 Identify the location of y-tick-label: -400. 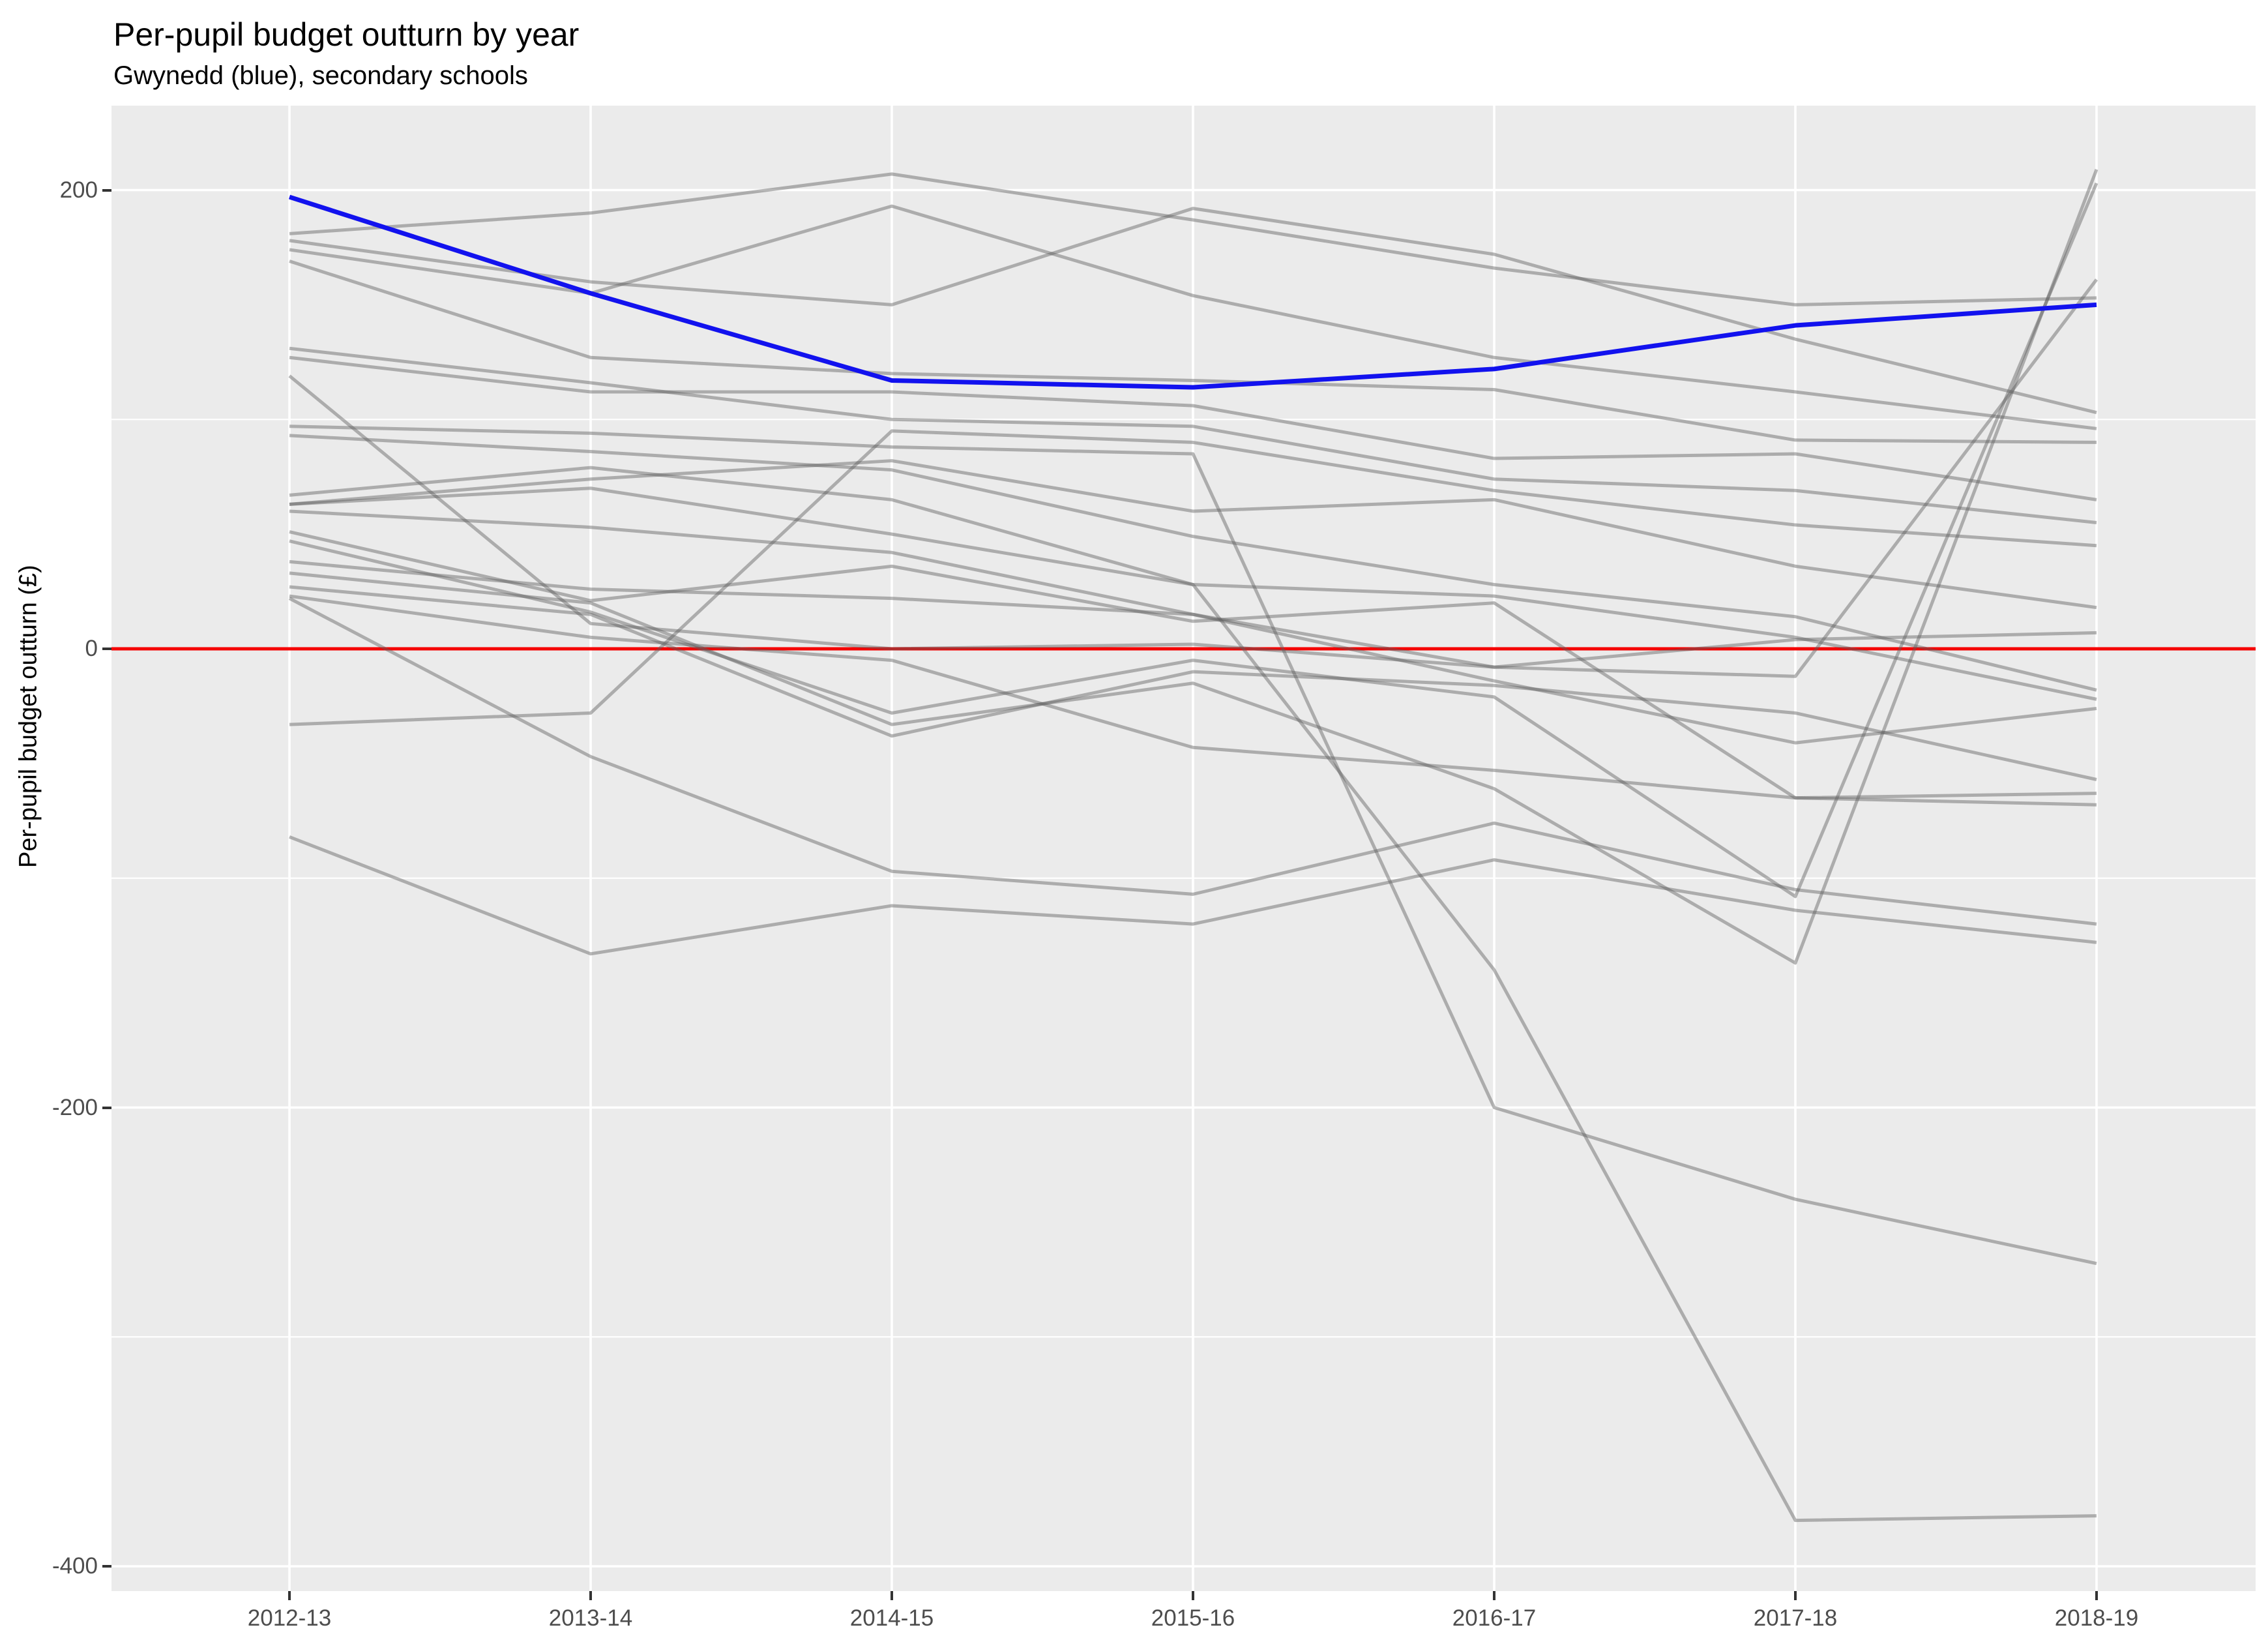
(75, 1566).